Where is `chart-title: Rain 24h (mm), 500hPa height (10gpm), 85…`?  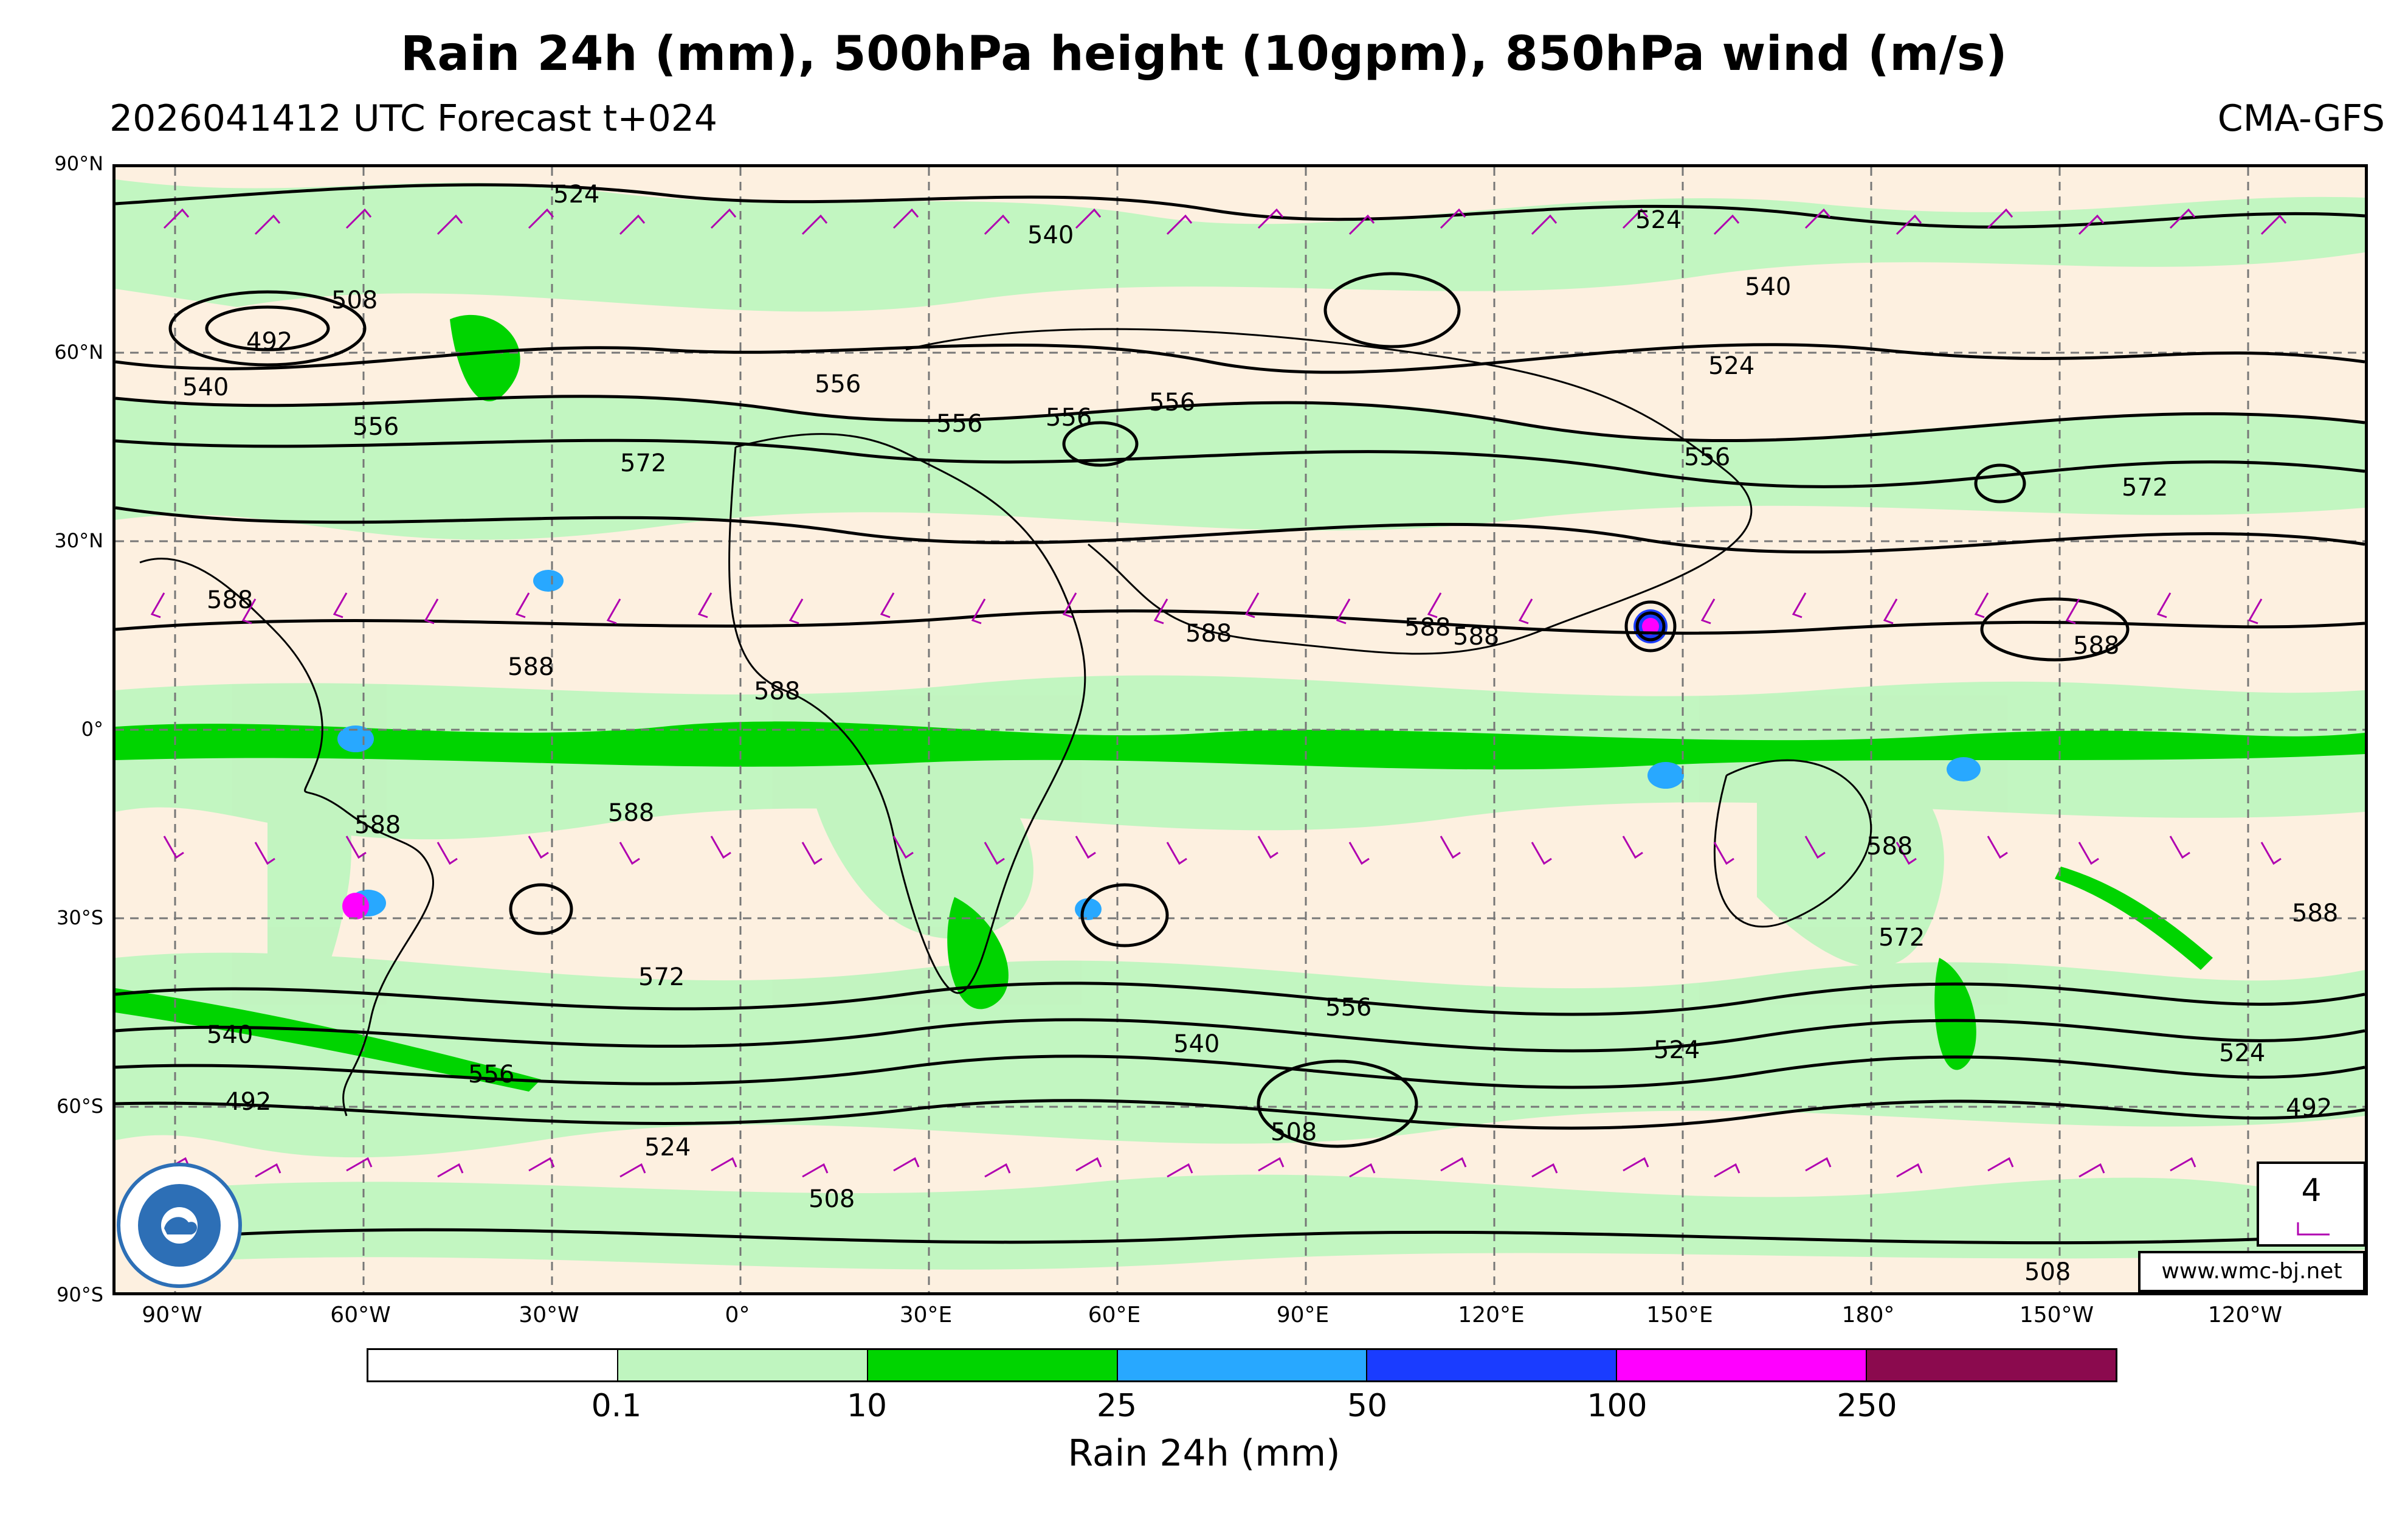
chart-title: Rain 24h (mm), 500hPa height (10gpm), 85… is located at coordinates (1204, 54).